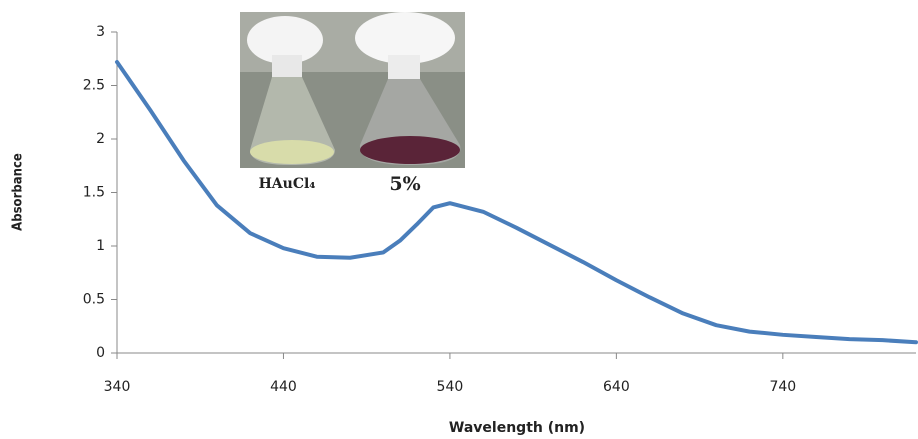  What do you see at coordinates (287, 184) in the screenshot?
I see `annotation: HAuCl₄` at bounding box center [287, 184].